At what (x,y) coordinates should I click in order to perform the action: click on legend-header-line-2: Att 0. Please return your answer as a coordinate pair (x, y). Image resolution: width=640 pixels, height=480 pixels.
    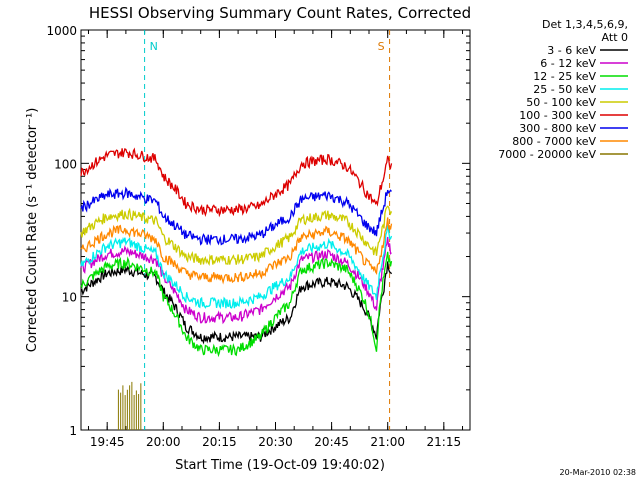
    Looking at the image, I should click on (615, 37).